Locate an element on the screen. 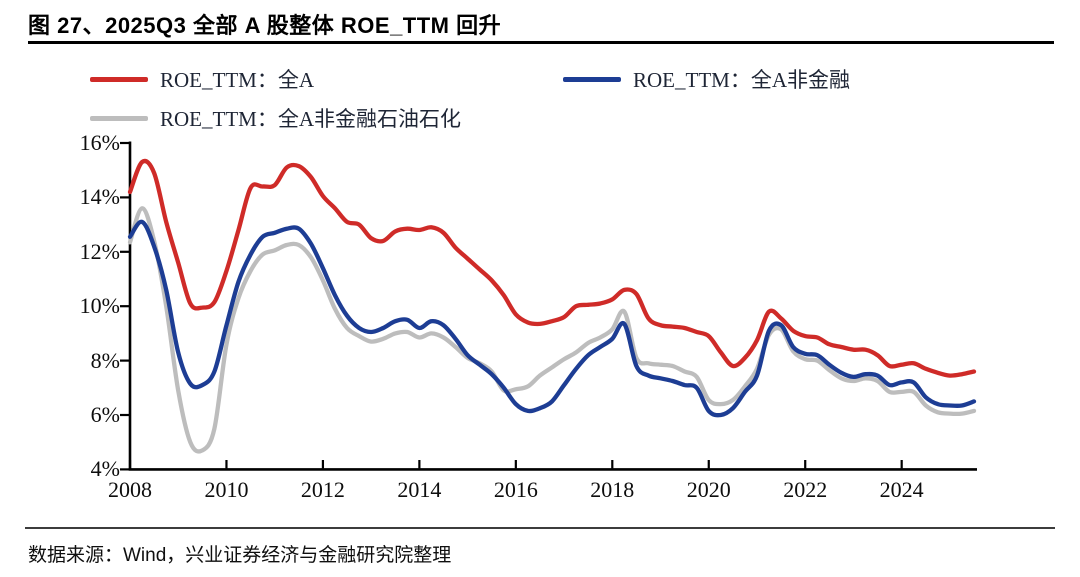 Image resolution: width=1080 pixels, height=577 pixels. x-tick-label: 2010 is located at coordinates (226, 489).